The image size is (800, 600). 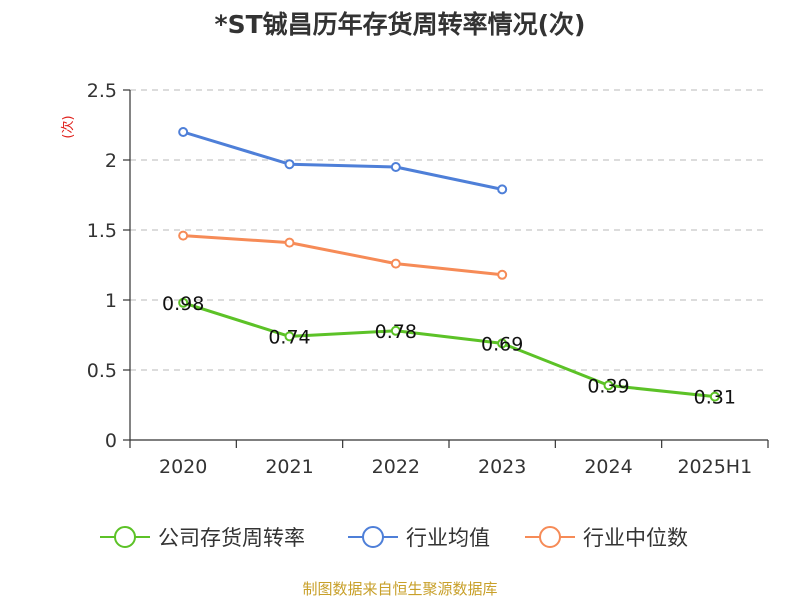 What do you see at coordinates (231, 538) in the screenshot?
I see `legend-label-0: 公司存货周转率` at bounding box center [231, 538].